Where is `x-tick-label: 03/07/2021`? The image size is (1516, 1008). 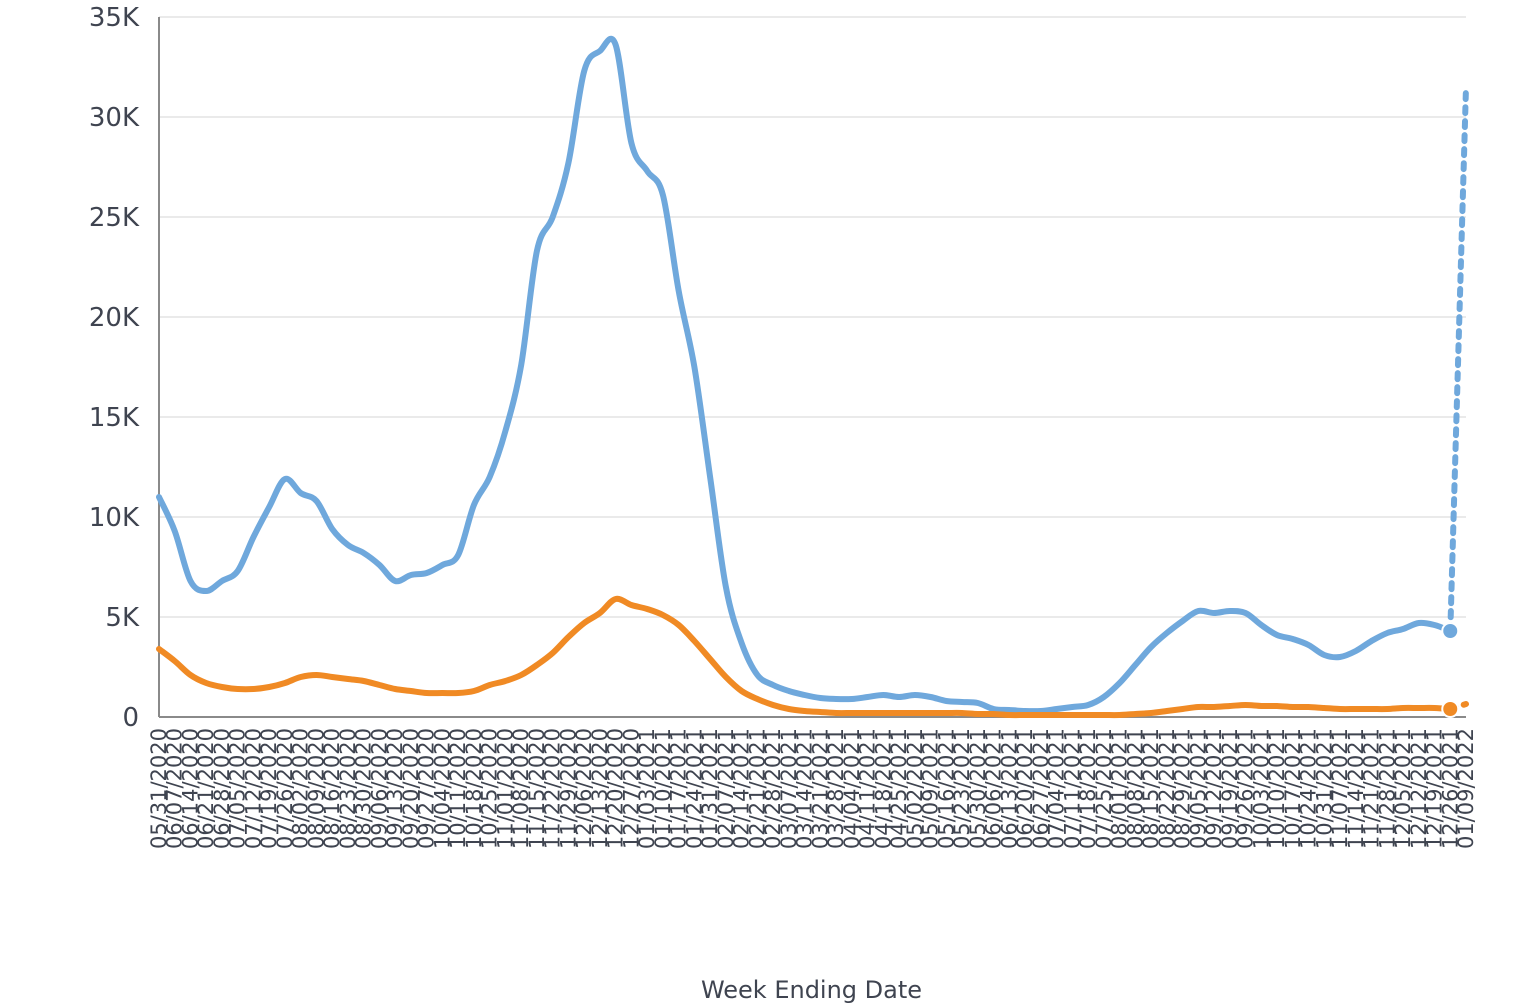
x-tick-label: 03/07/2021 is located at coordinates (789, 788).